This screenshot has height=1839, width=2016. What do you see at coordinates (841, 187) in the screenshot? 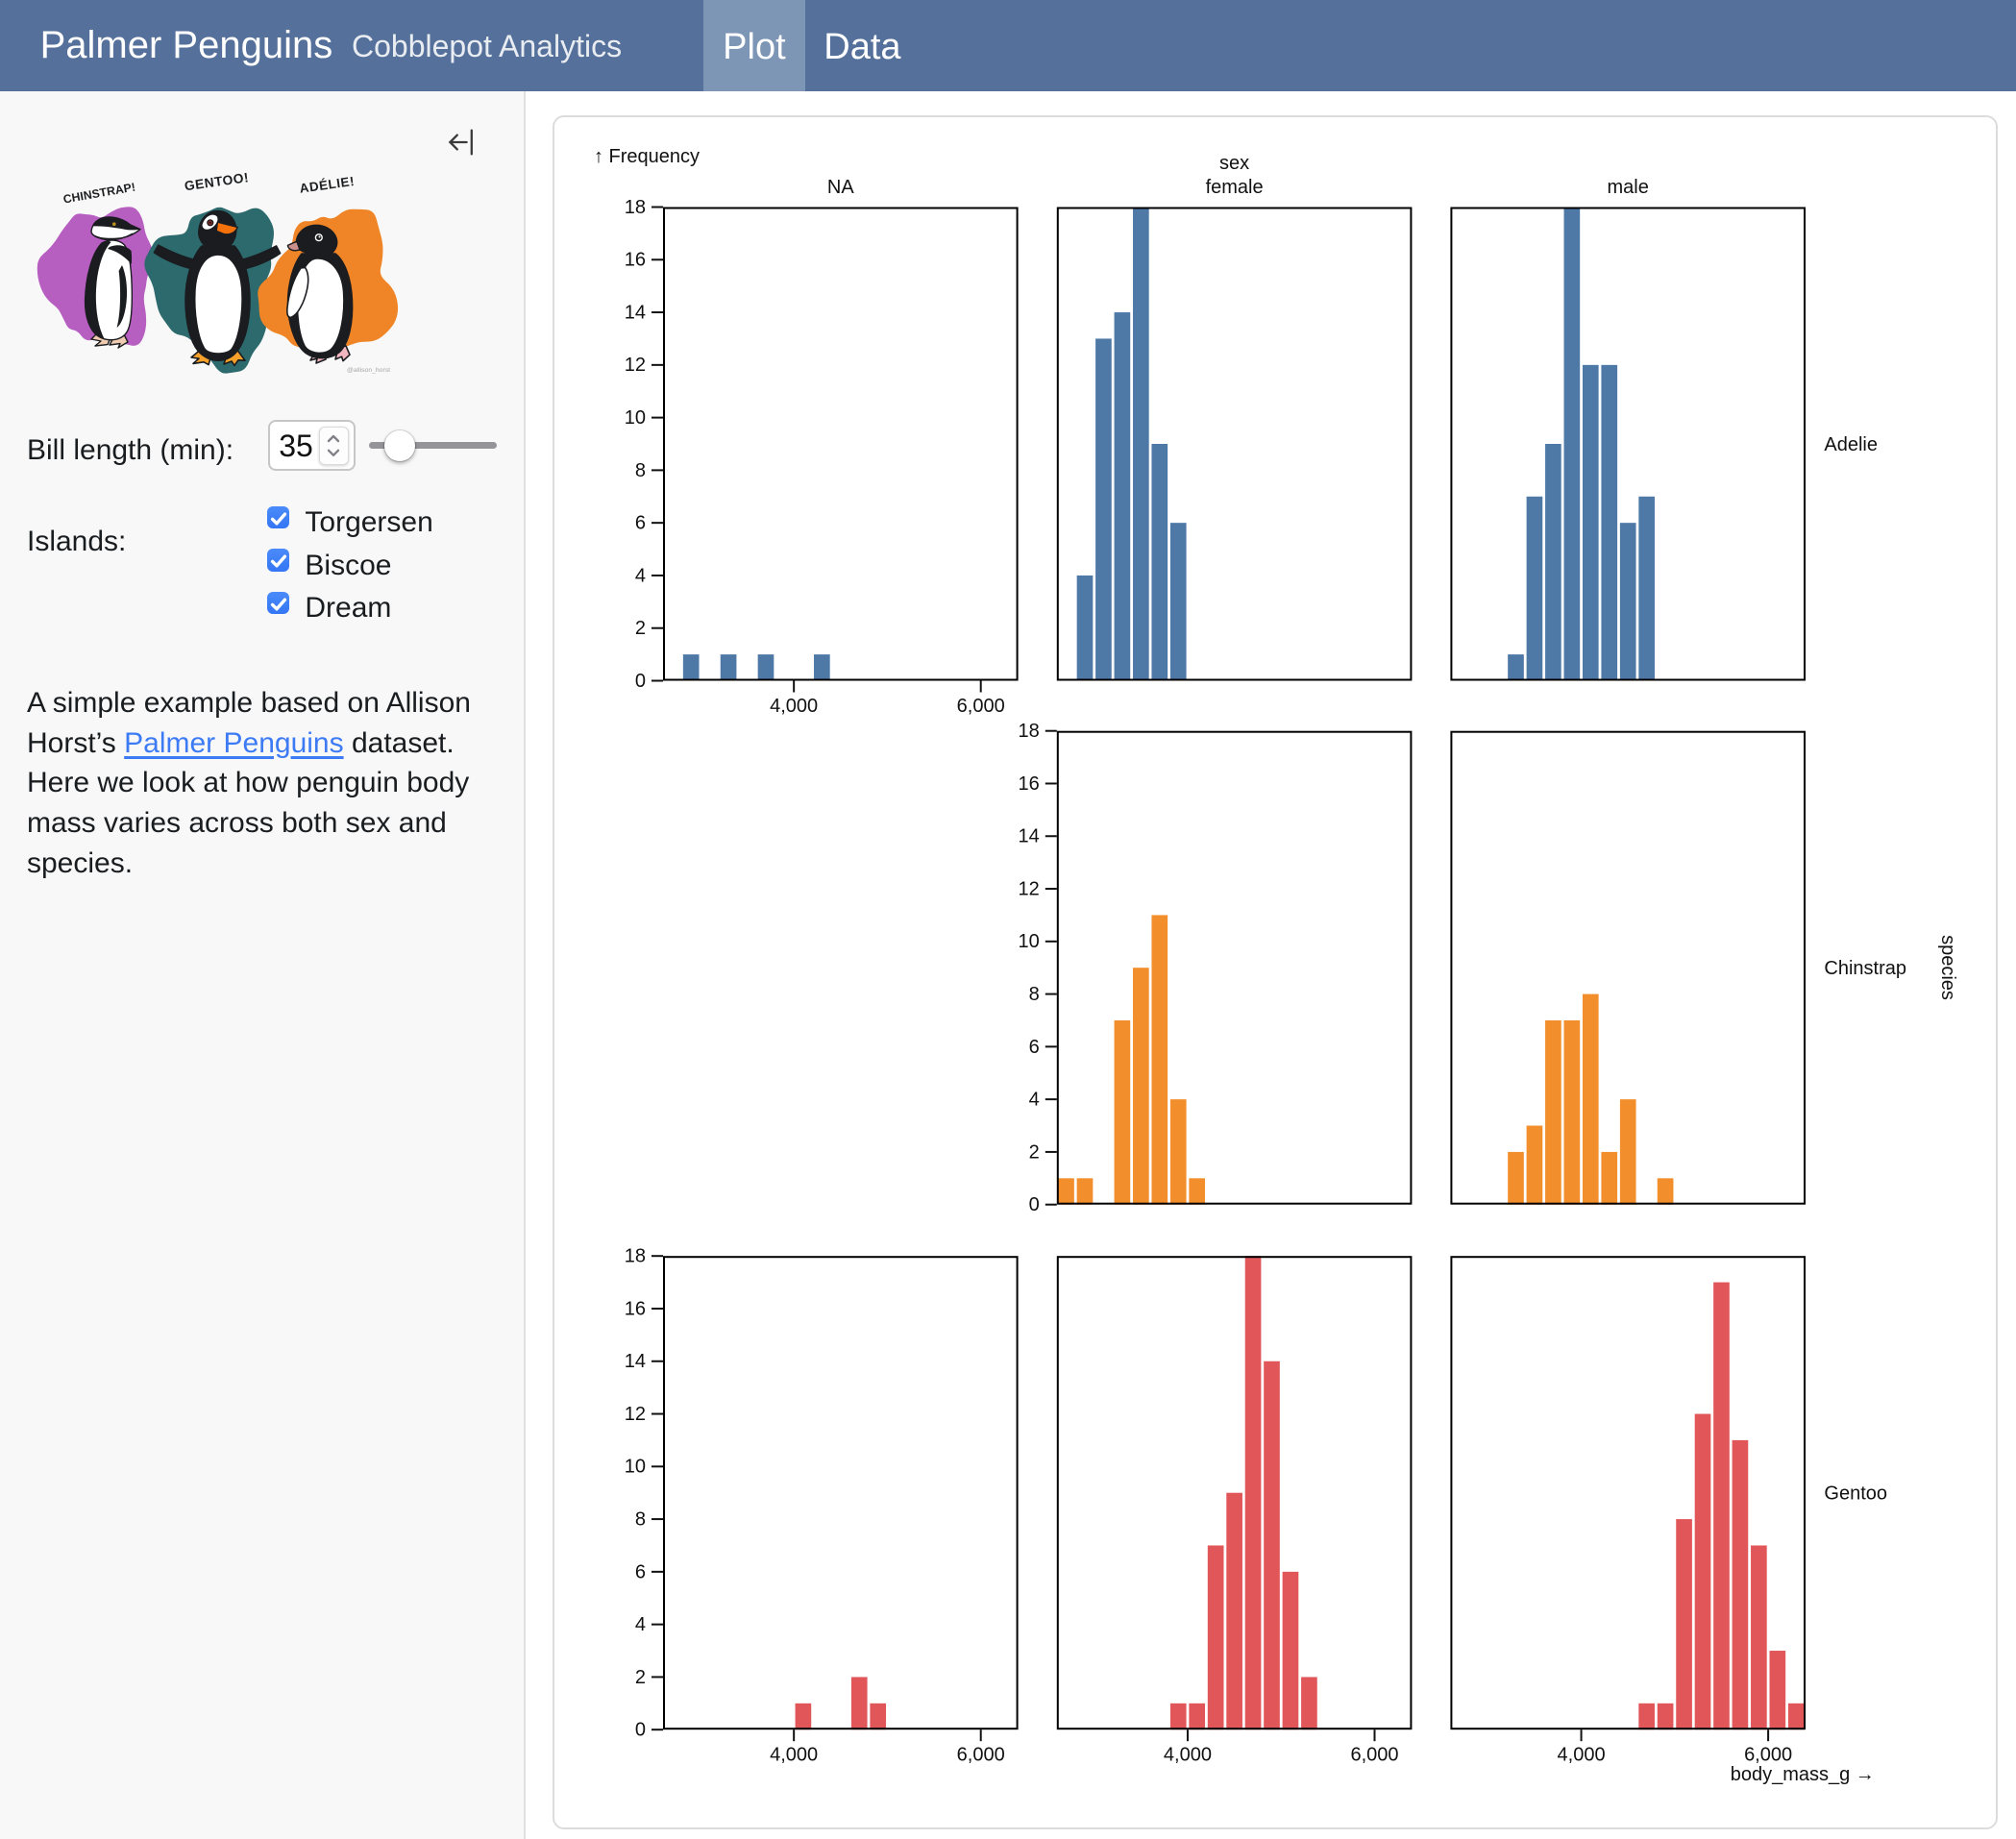
I see `svg-text: NA` at bounding box center [841, 187].